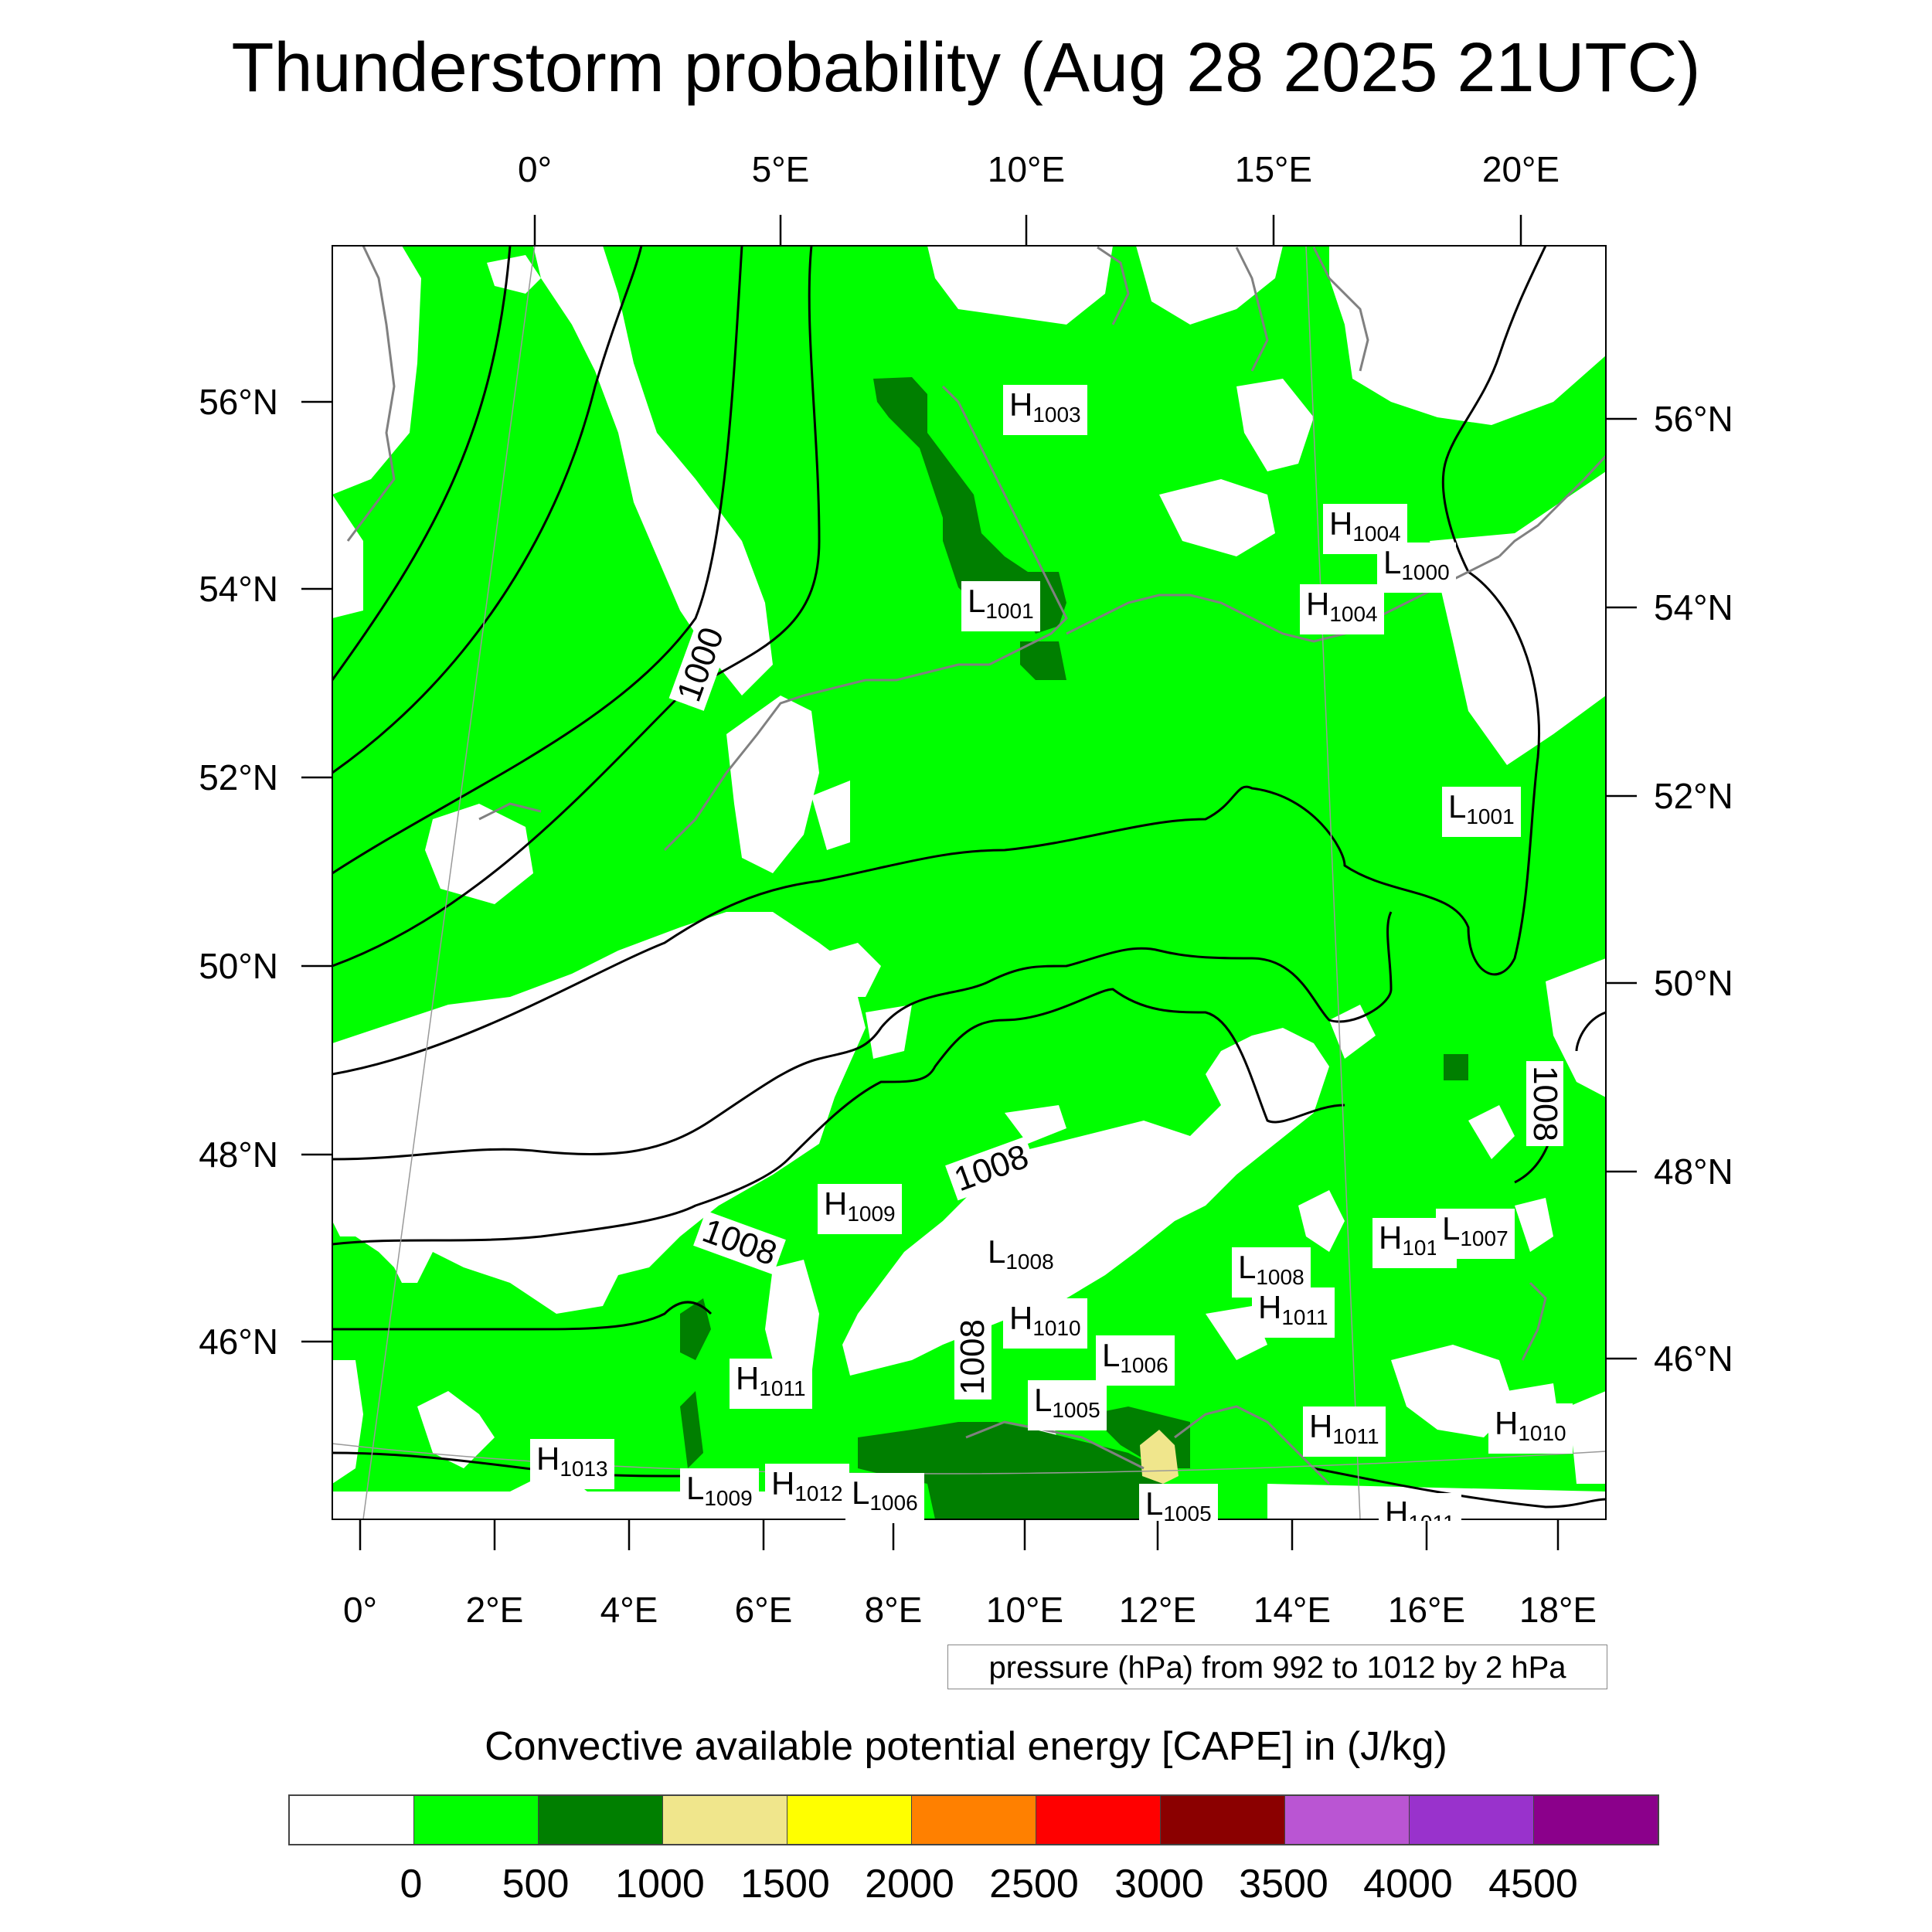 The image size is (1932, 1932). I want to click on colorbar-tick-label: 4000, so click(1408, 1884).